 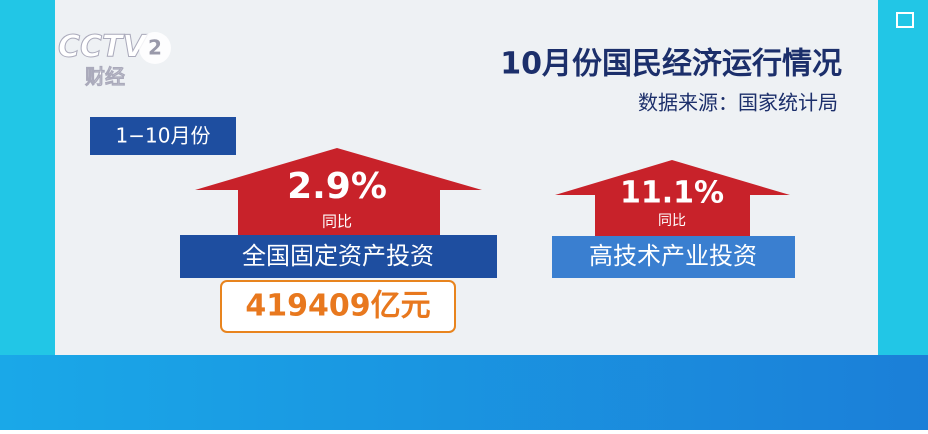 What do you see at coordinates (671, 64) in the screenshot?
I see `title: 10月份国民经济运行情况` at bounding box center [671, 64].